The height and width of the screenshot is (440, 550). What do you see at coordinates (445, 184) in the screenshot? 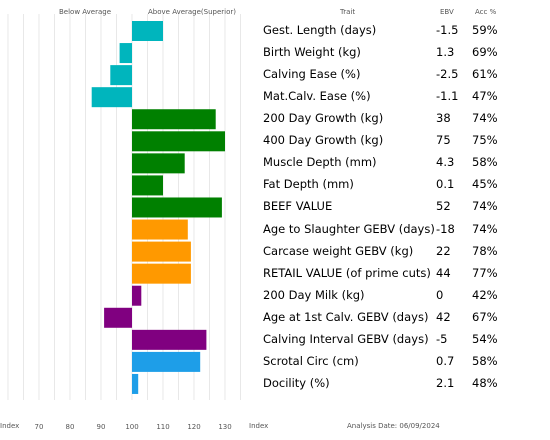
I see `ebv-value: 0.1` at bounding box center [445, 184].